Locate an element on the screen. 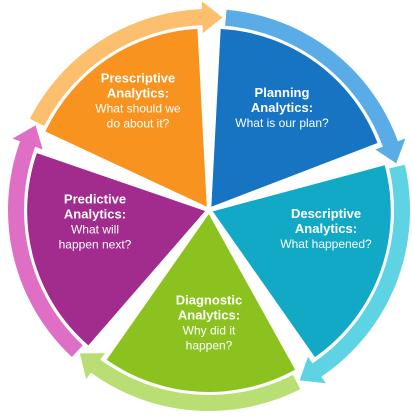 The height and width of the screenshot is (420, 412). segment-title-line: Descriptive is located at coordinates (326, 213).